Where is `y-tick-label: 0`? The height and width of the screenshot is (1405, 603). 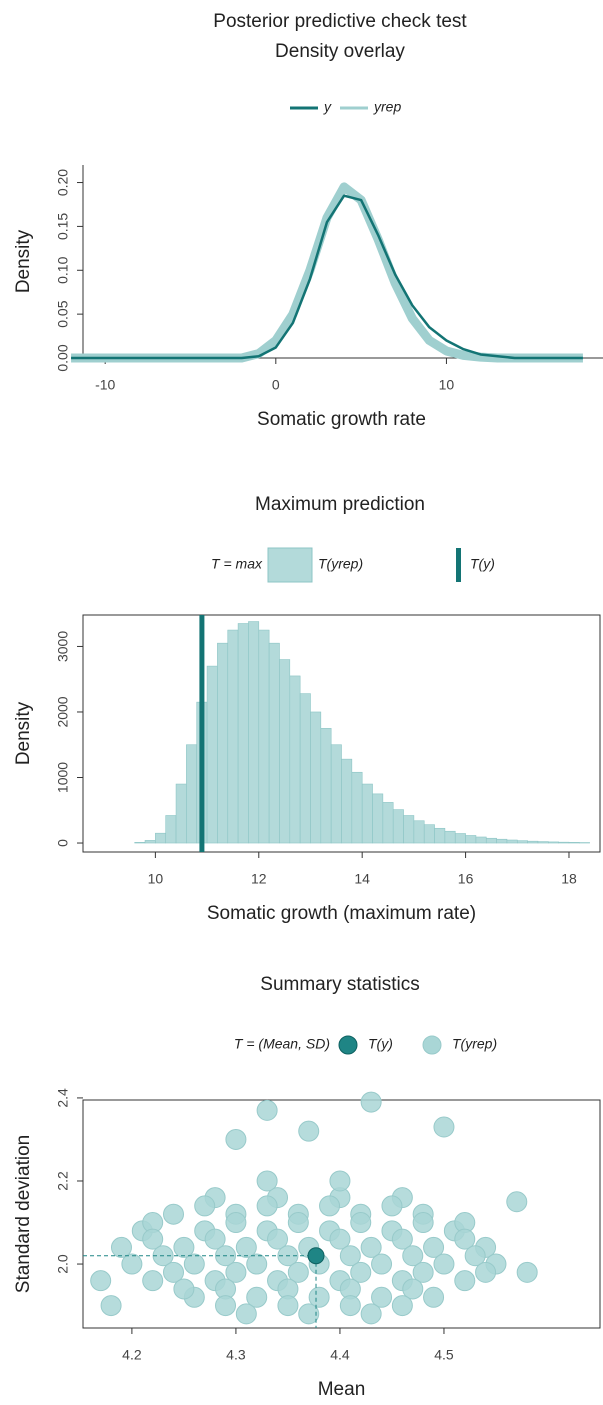
y-tick-label: 0 is located at coordinates (63, 843).